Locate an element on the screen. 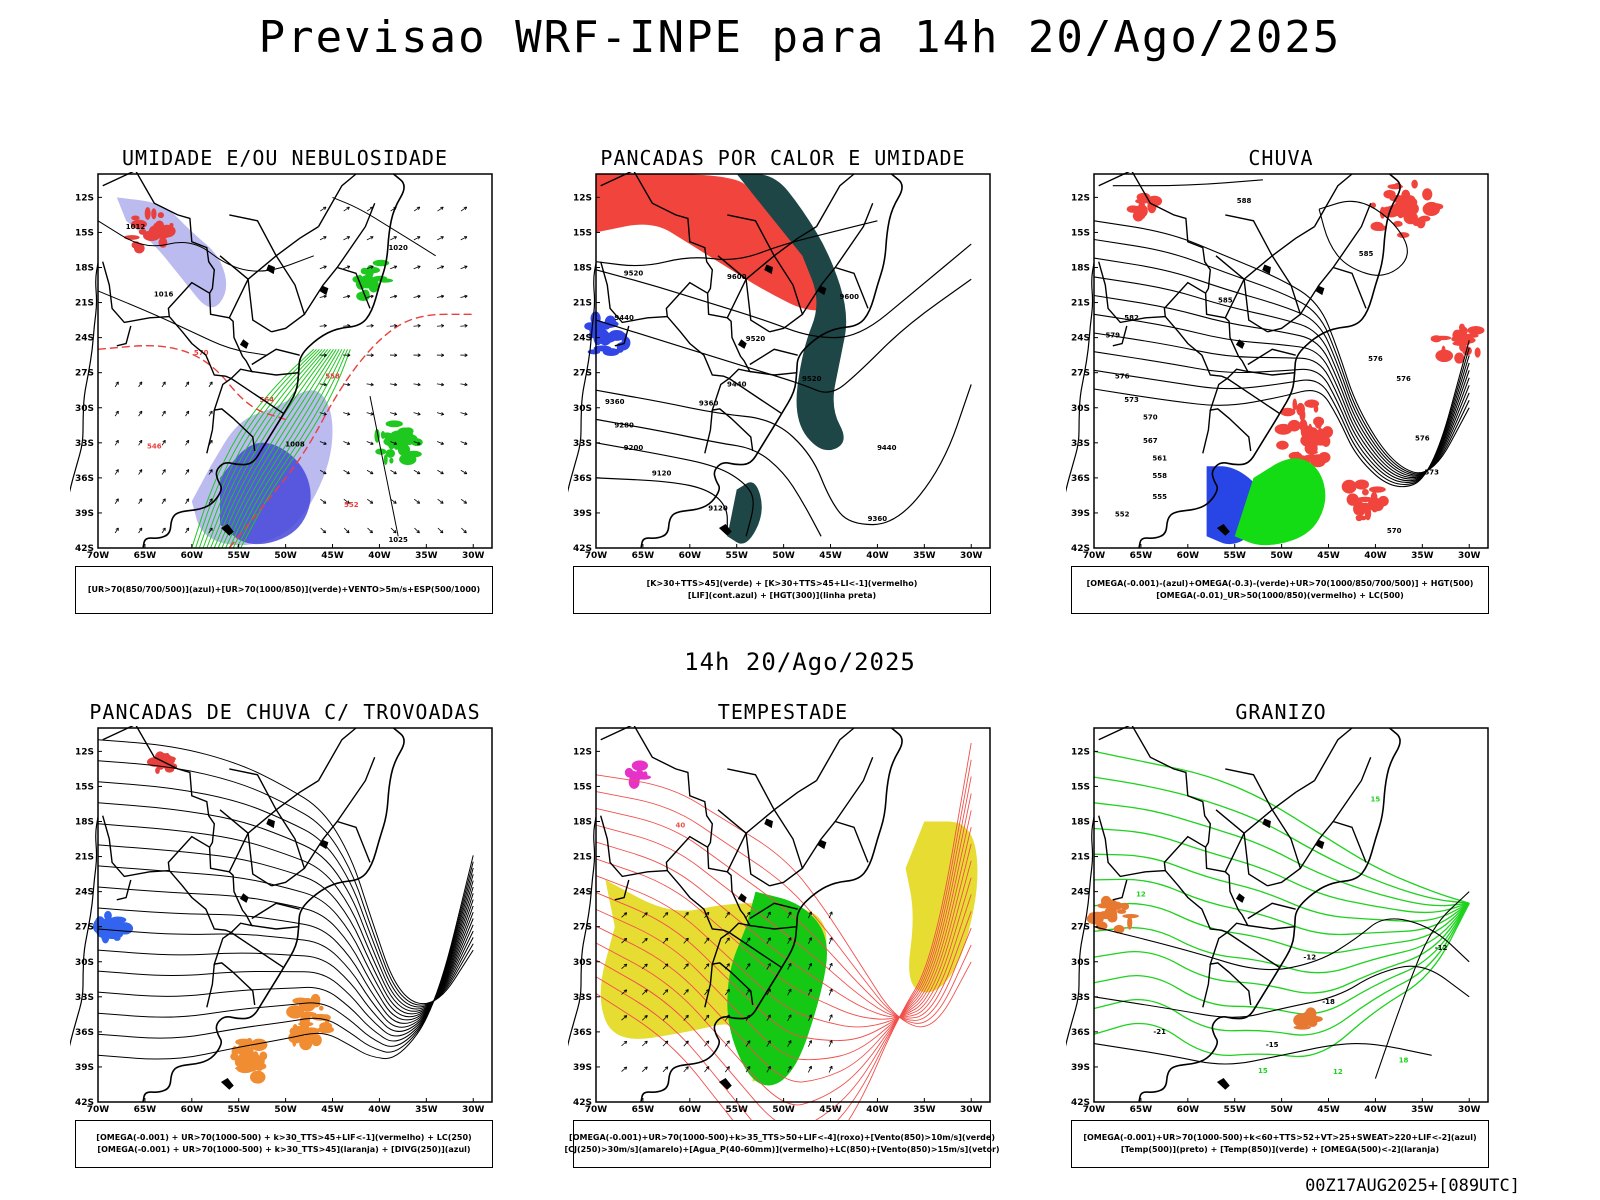 The height and width of the screenshot is (1200, 1600). lon-tick-label: 30W is located at coordinates (971, 1110).